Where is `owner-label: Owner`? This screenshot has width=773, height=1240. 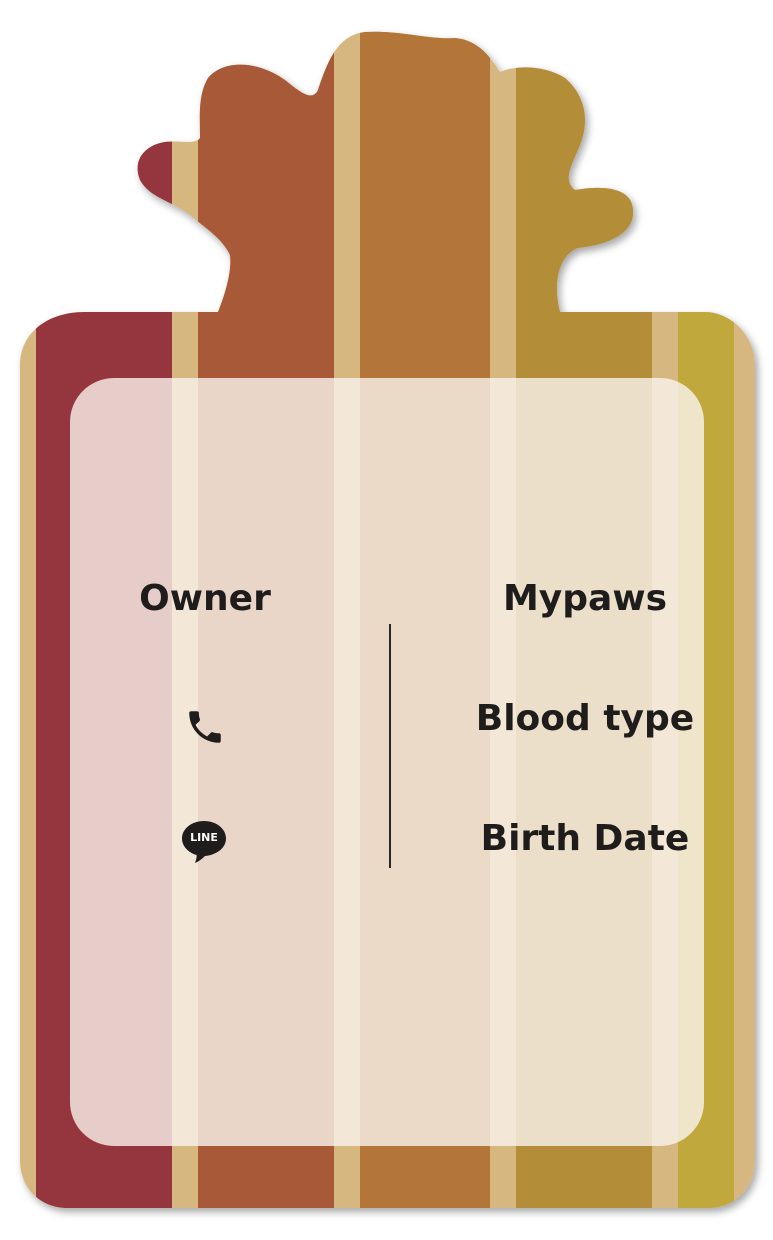
owner-label: Owner is located at coordinates (205, 598).